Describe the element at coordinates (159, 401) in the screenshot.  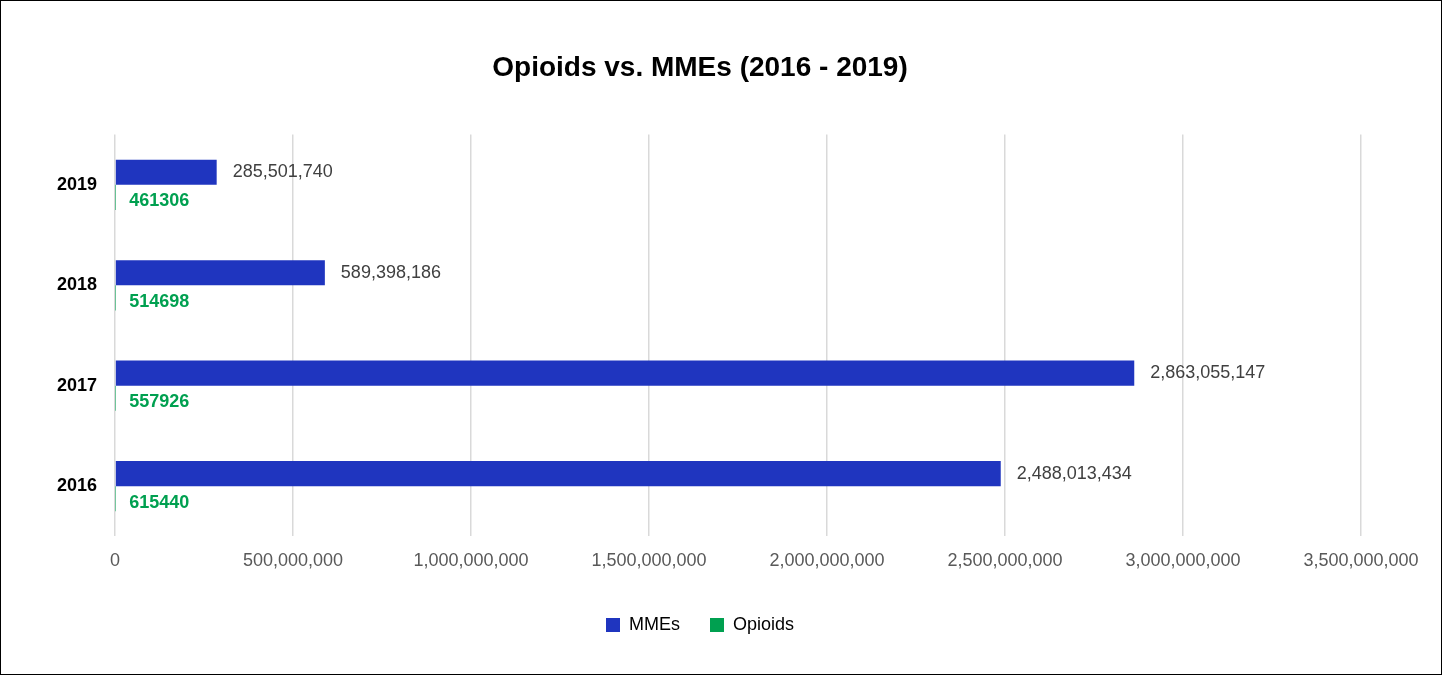
I see `data-label: 557926` at that location.